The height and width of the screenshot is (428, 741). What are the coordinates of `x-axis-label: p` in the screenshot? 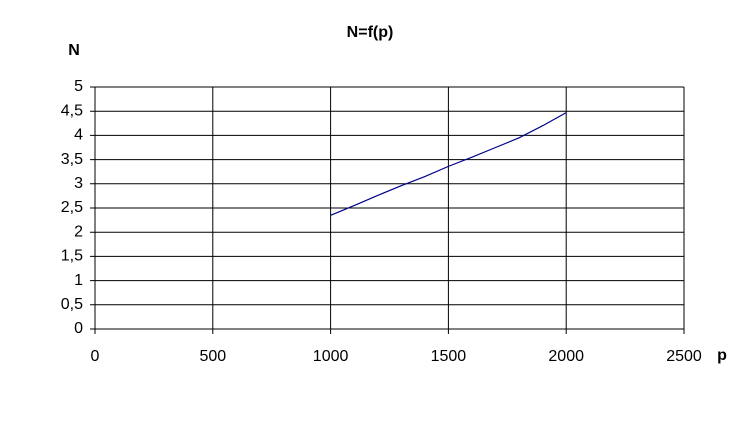 It's located at (722, 355).